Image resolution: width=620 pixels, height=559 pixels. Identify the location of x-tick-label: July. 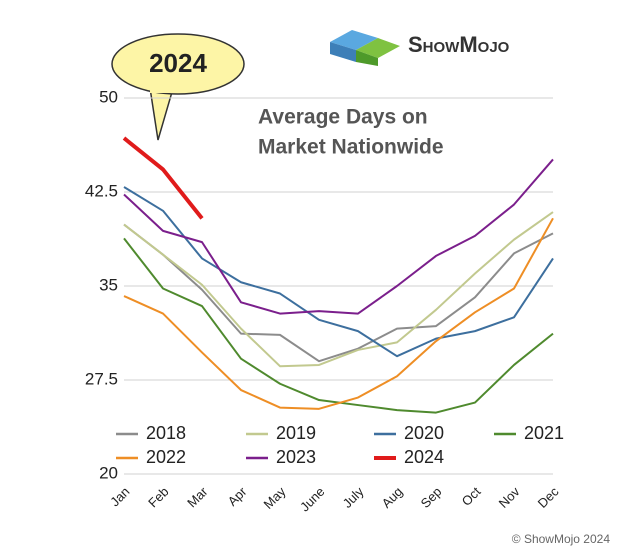
(353, 497).